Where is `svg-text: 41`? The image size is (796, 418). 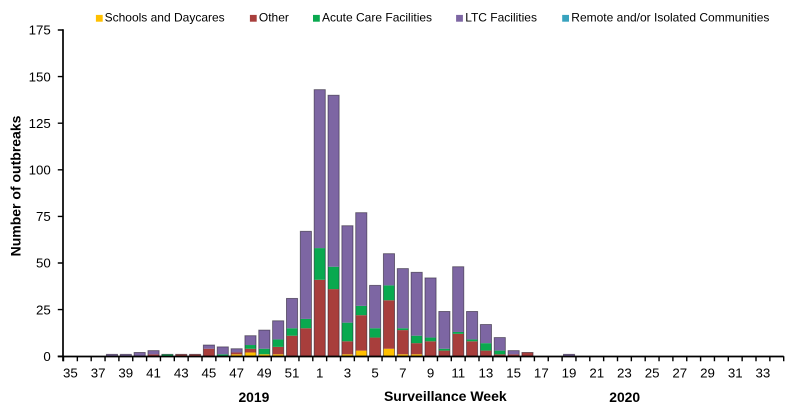
svg-text: 41 is located at coordinates (153, 372).